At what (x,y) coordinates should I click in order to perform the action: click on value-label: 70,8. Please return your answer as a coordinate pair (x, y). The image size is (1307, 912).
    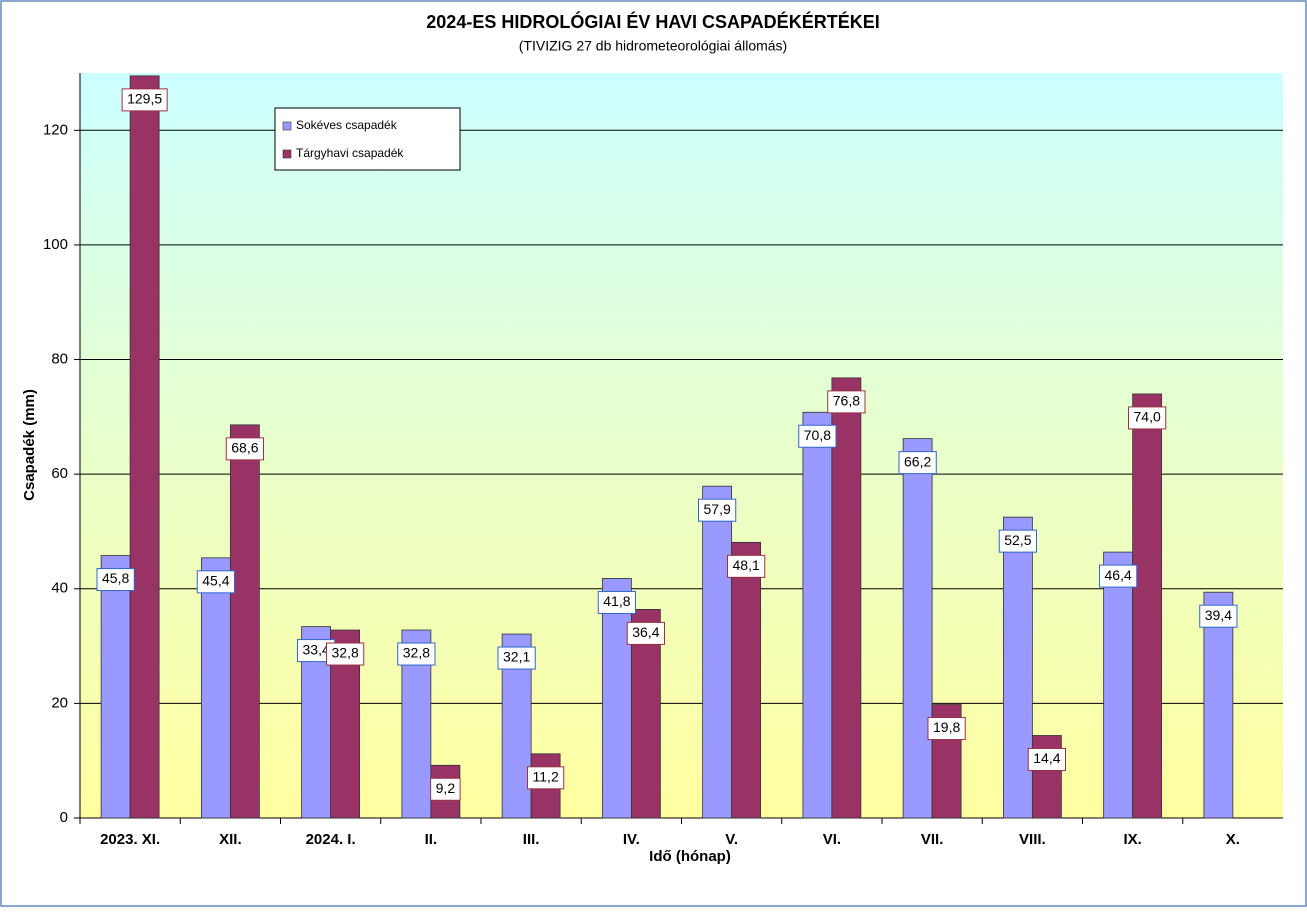
    Looking at the image, I should click on (817, 436).